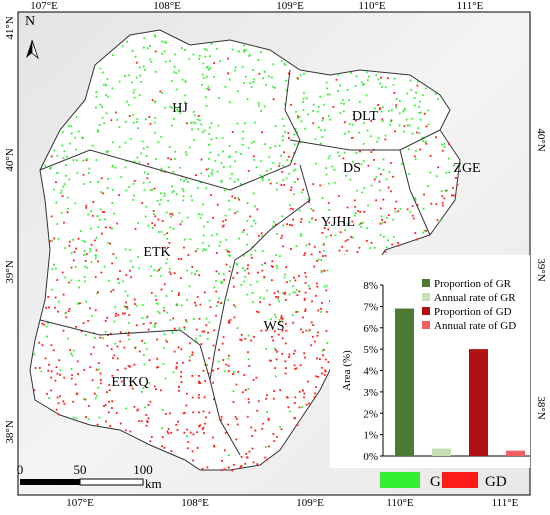 The image size is (550, 515). I want to click on region-label: HJ, so click(180, 108).